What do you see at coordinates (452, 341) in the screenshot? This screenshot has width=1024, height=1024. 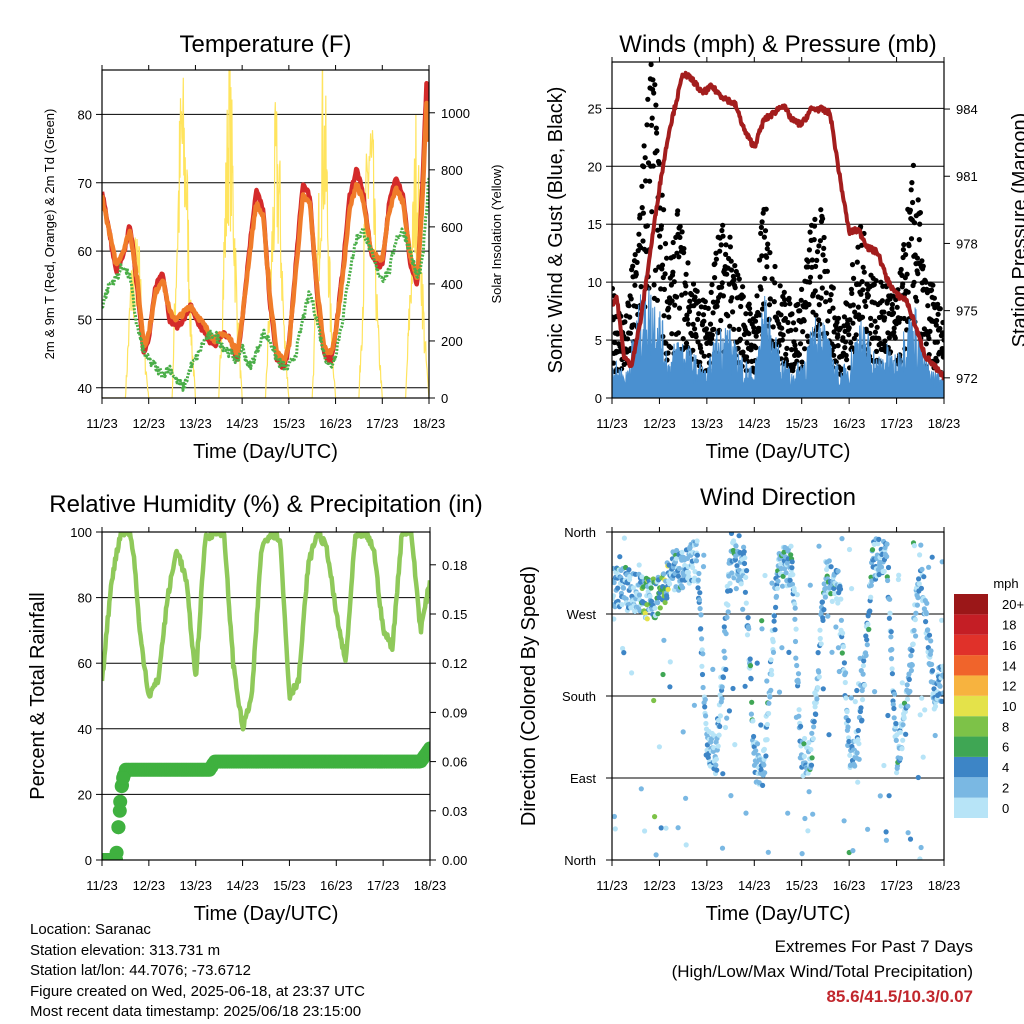 I see `y-right-tick-label: 200` at bounding box center [452, 341].